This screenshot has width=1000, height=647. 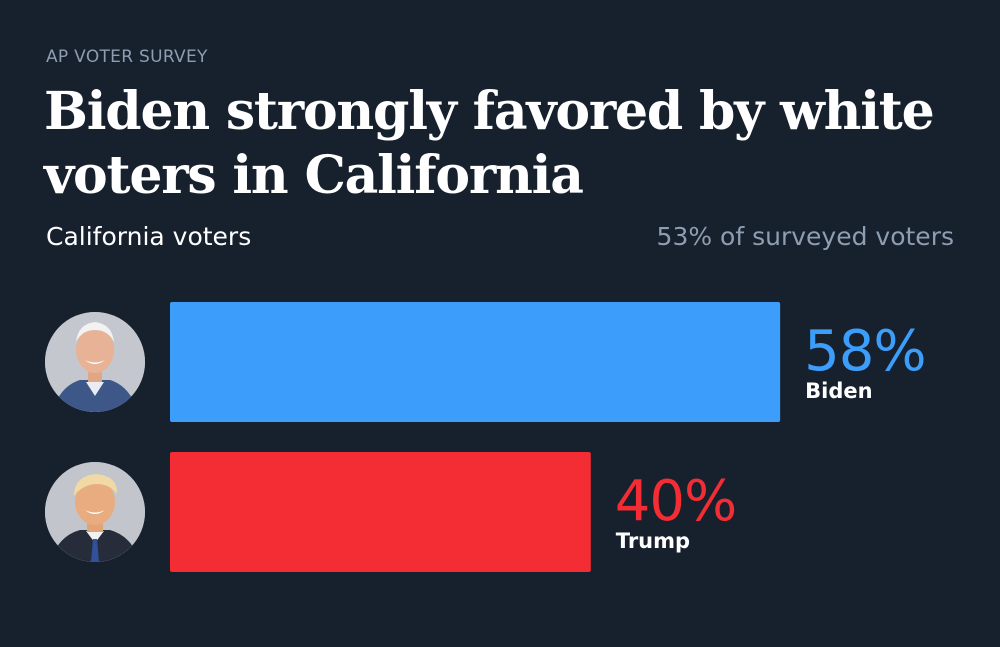 What do you see at coordinates (805, 236) in the screenshot?
I see `share-label: 53% of surveyed voters` at bounding box center [805, 236].